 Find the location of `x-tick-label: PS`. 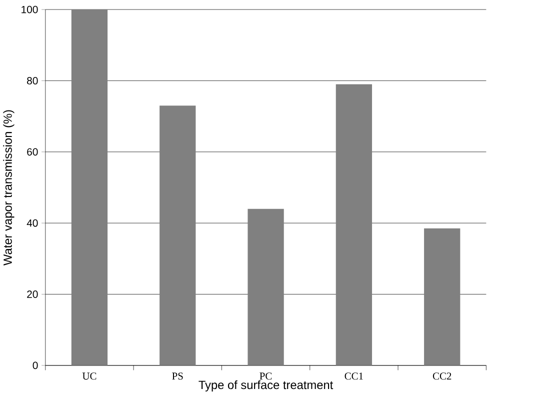

x-tick-label: PS is located at coordinates (177, 376).